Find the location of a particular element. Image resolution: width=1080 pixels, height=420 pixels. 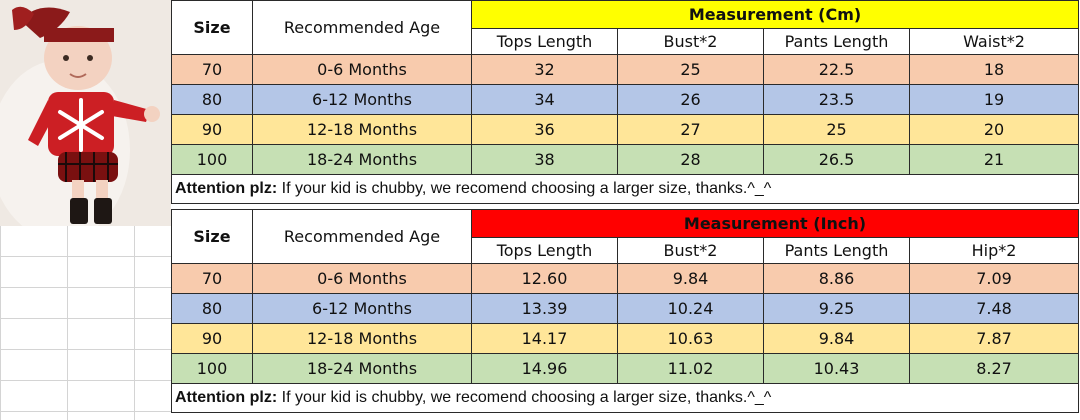

table-row: 90 12-18 Months 14.17 10.63 9.84 7.87 is located at coordinates (625, 338).